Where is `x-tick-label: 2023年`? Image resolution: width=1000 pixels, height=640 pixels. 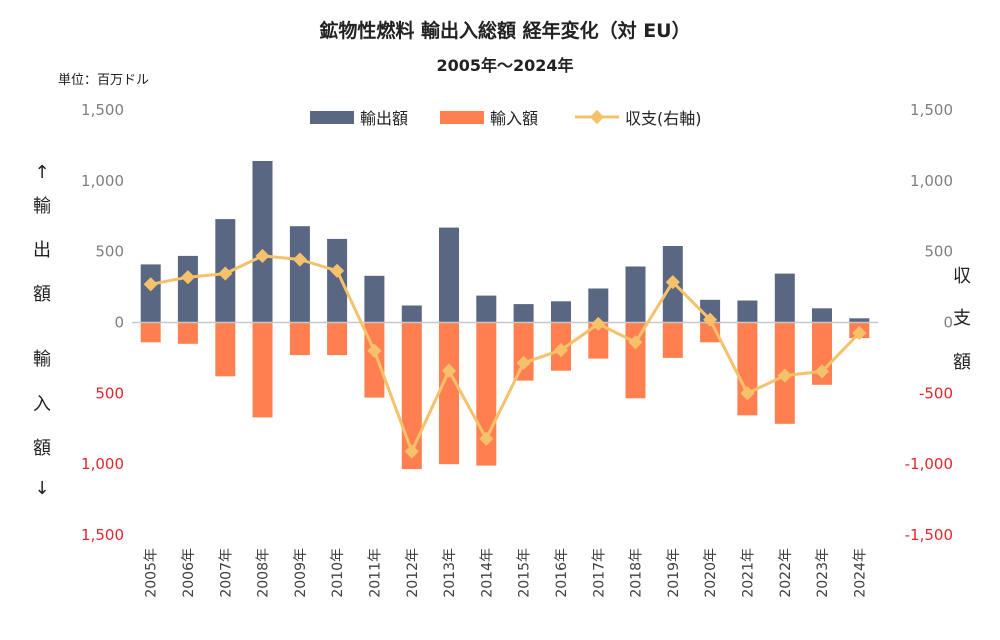
x-tick-label: 2023年 is located at coordinates (823, 573).